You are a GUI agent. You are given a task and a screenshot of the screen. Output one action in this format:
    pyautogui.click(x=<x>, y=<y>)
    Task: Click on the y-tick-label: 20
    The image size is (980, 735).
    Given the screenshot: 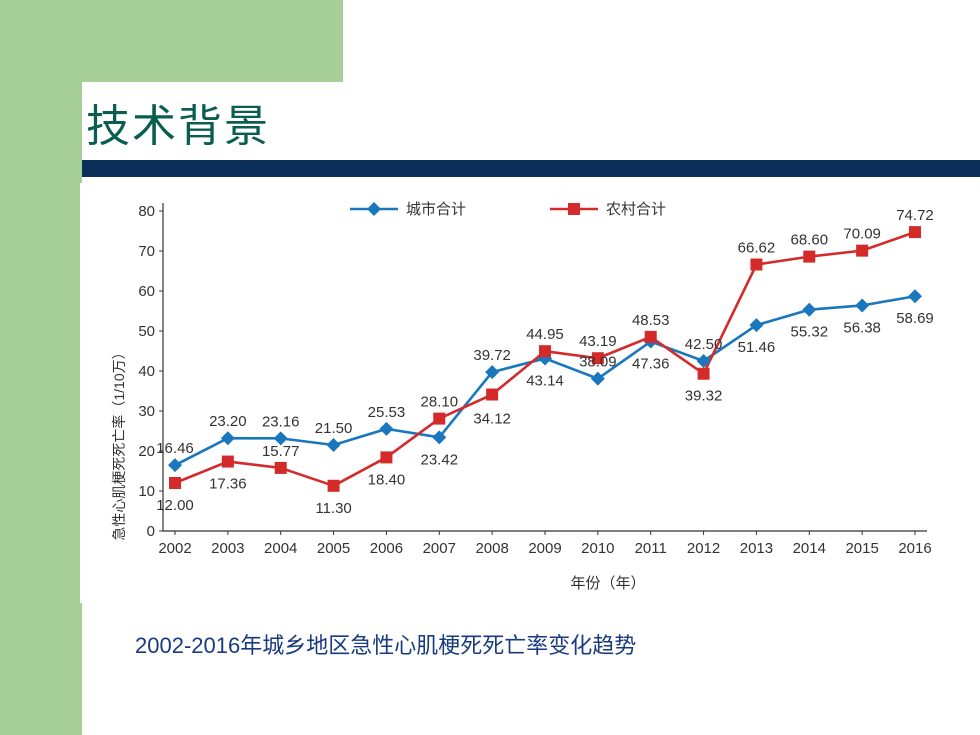 What is the action you would take?
    pyautogui.click(x=146, y=451)
    